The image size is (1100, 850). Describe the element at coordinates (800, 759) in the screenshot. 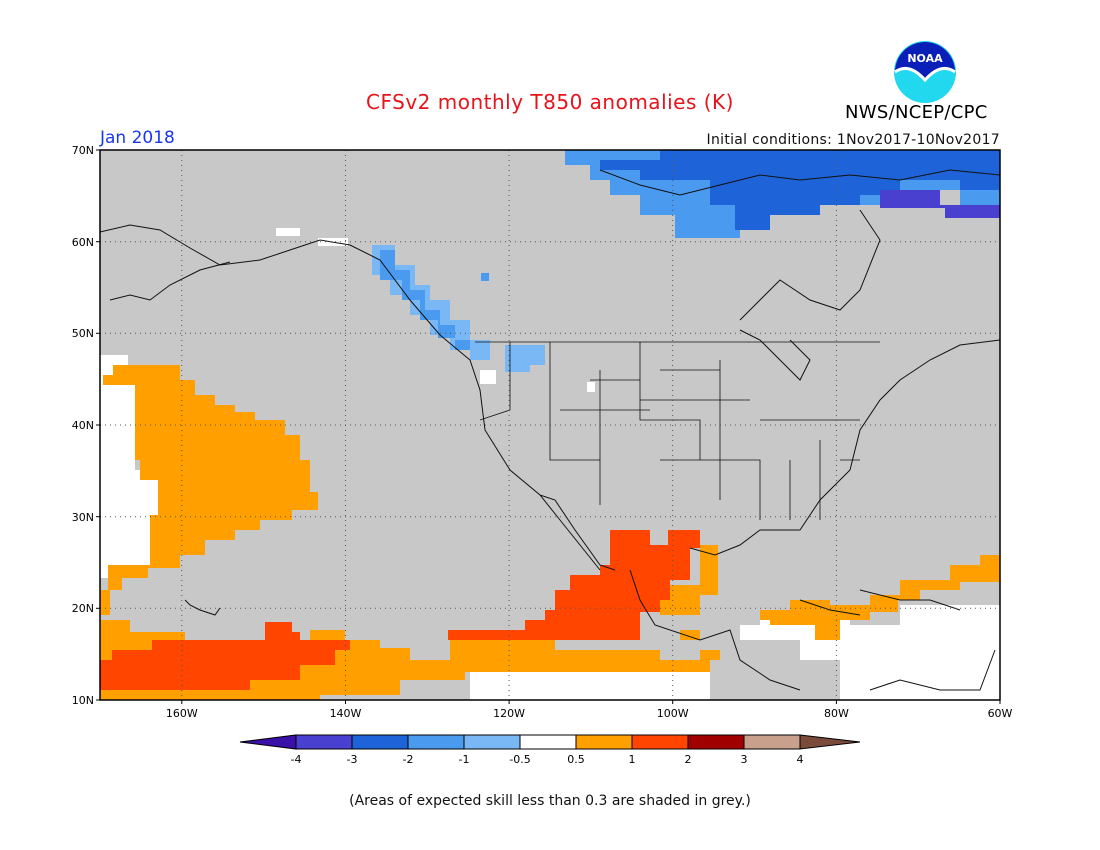

I see `colorbar-tick-label: 4` at that location.